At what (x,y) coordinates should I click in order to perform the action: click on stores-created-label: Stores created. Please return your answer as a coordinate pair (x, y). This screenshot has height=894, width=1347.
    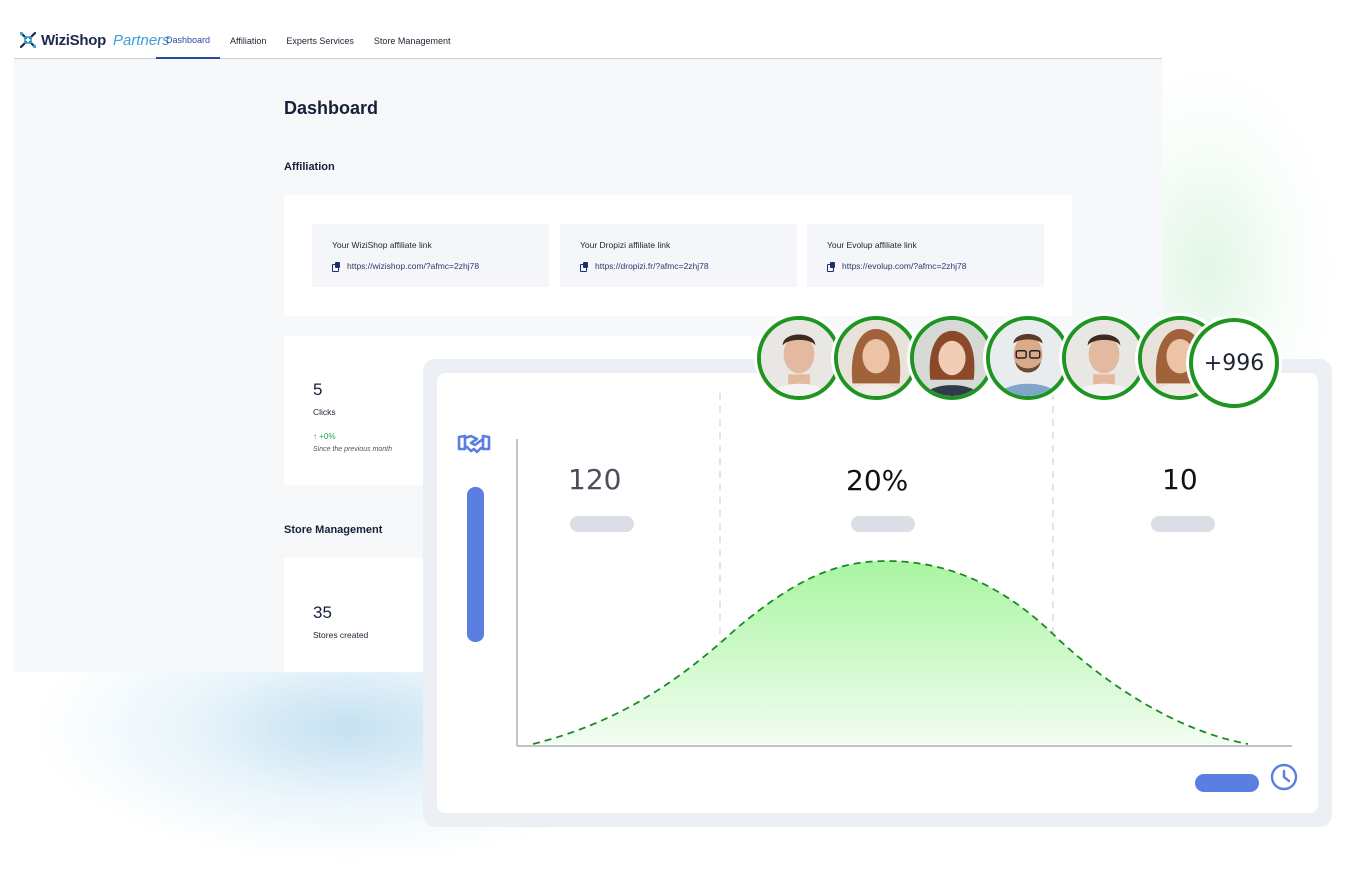
    Looking at the image, I should click on (341, 635).